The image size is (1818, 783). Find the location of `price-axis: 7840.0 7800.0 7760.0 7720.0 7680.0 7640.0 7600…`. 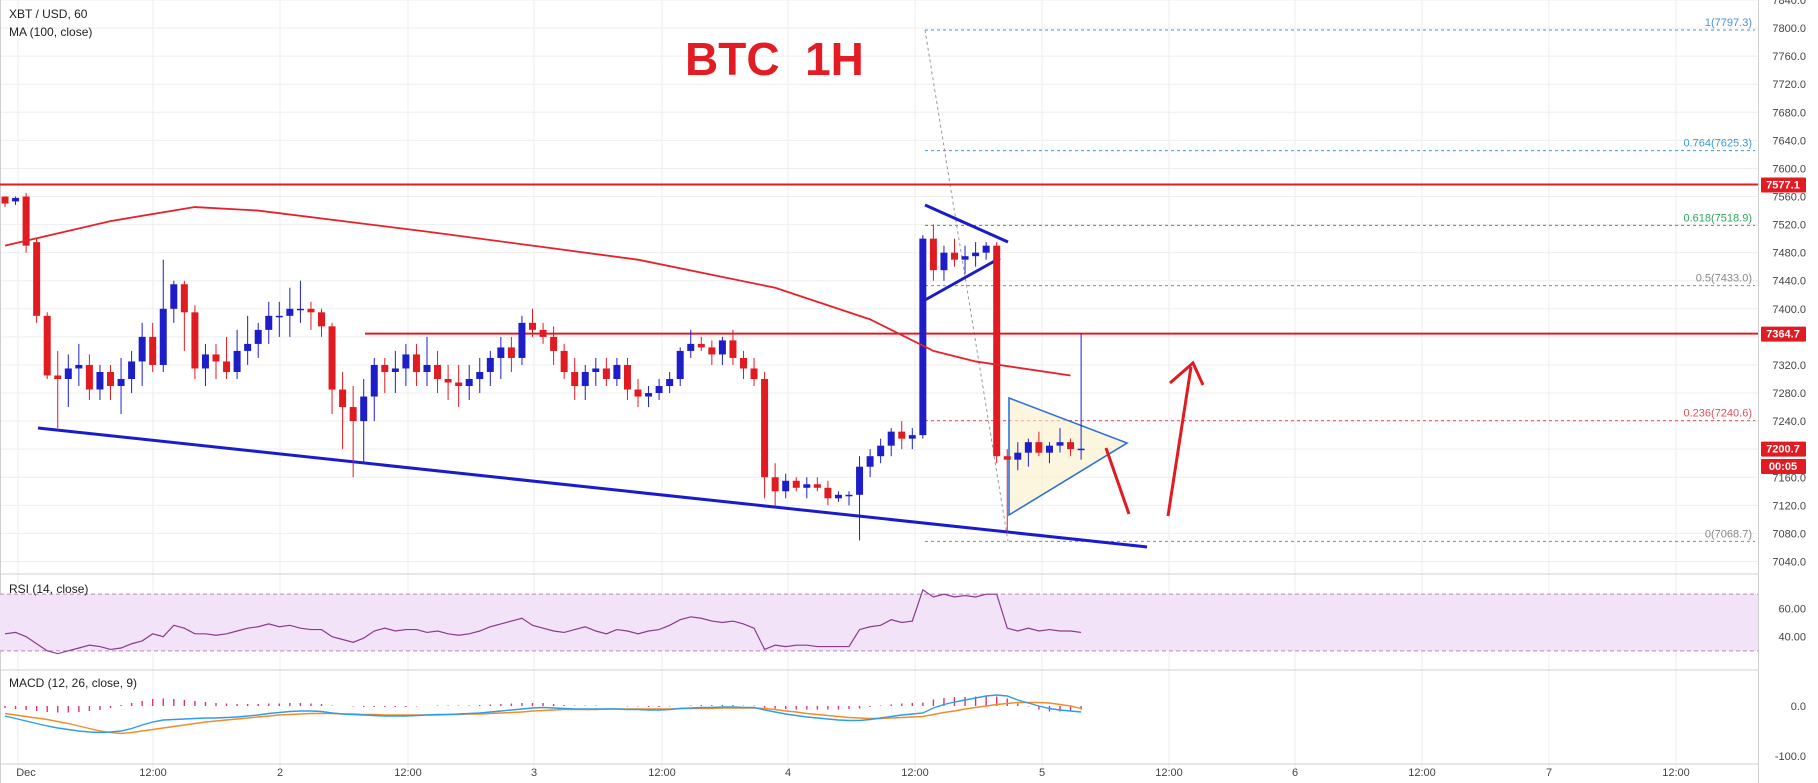

price-axis: 7840.0 7800.0 7760.0 7720.0 7680.0 7640.0 7600… is located at coordinates (1788, 391).